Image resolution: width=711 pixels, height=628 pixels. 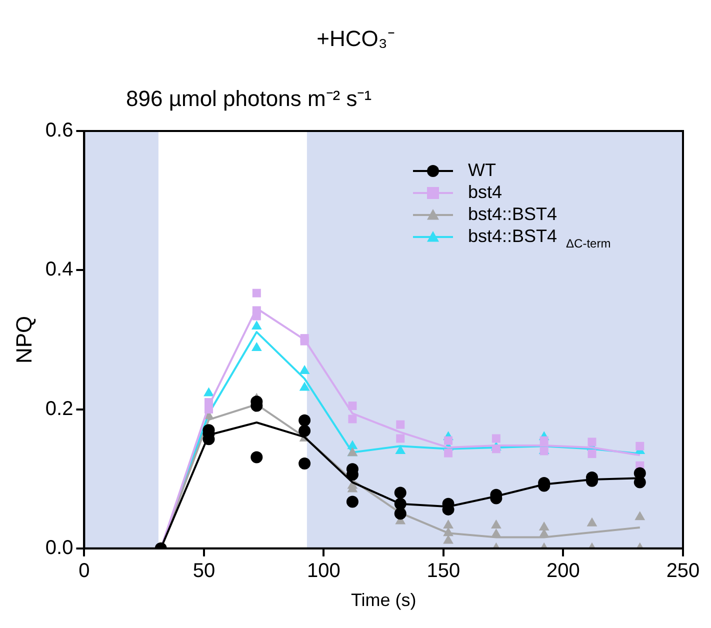 I want to click on legend-label: WT, so click(x=482, y=170).